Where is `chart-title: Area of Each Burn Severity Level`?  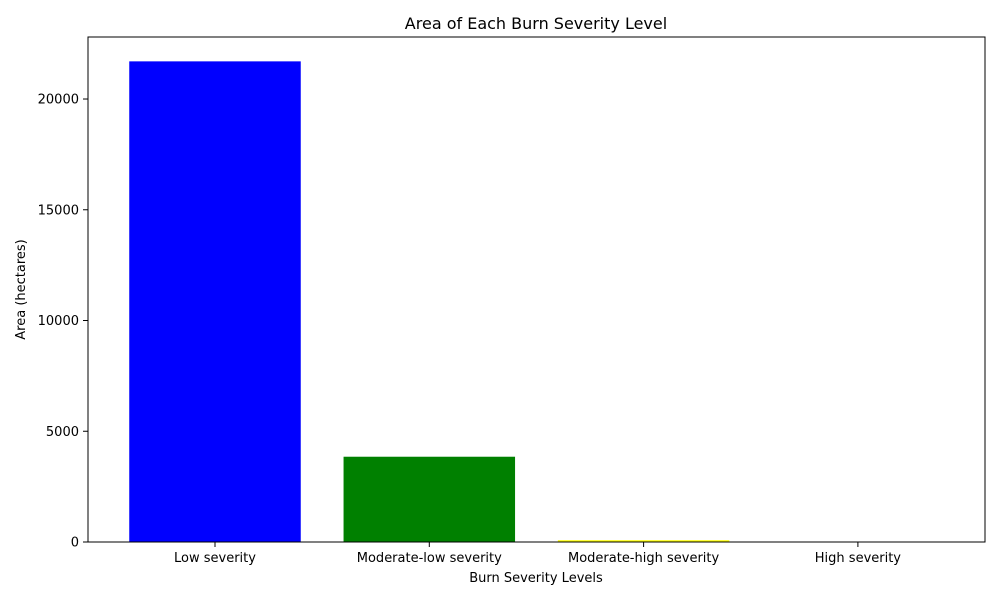
chart-title: Area of Each Burn Severity Level is located at coordinates (536, 23).